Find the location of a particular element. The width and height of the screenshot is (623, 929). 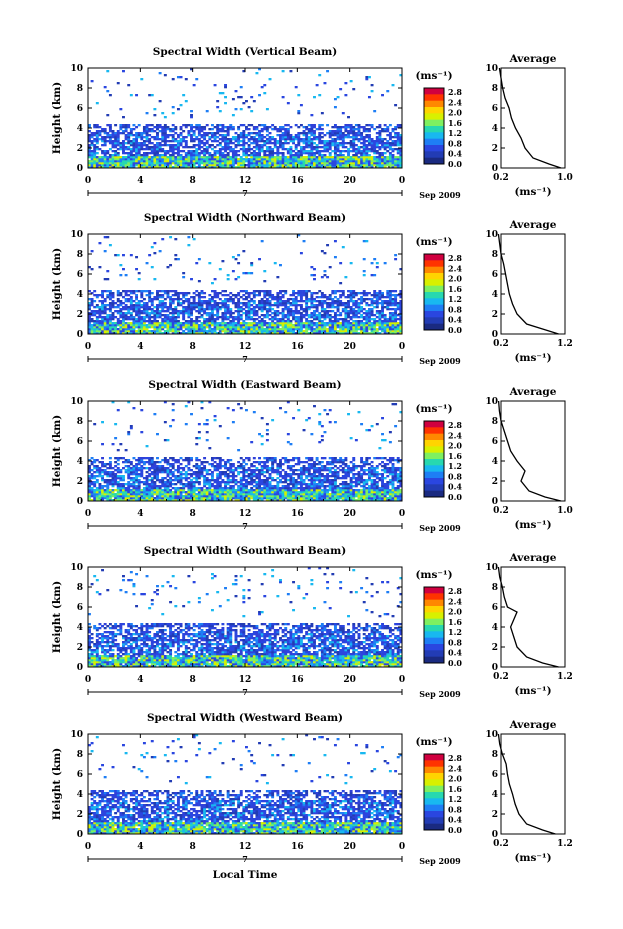

avg-y-tick-label: 2 is located at coordinates (495, 315).